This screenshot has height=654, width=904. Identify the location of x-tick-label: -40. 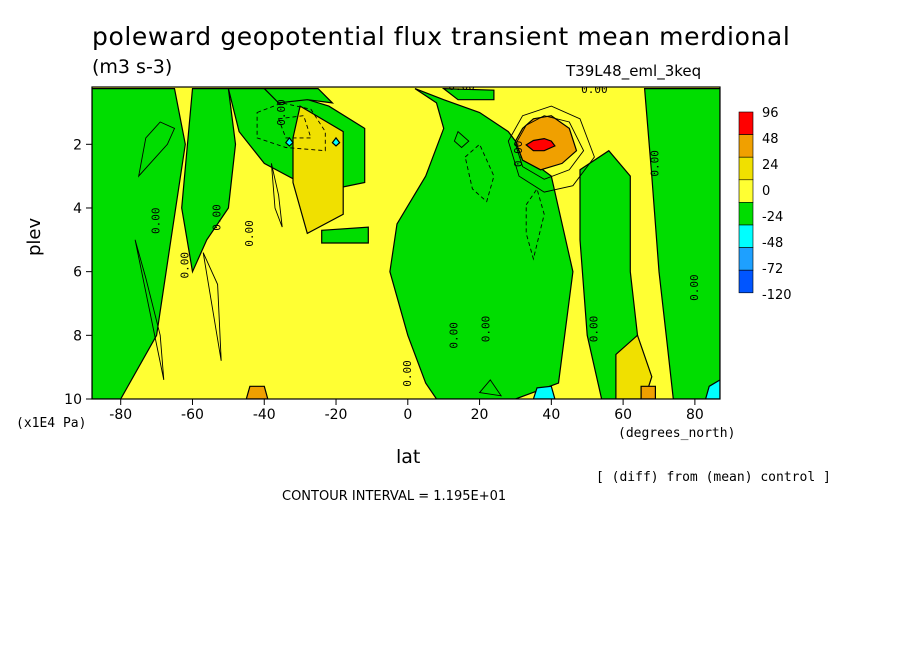
(264, 415).